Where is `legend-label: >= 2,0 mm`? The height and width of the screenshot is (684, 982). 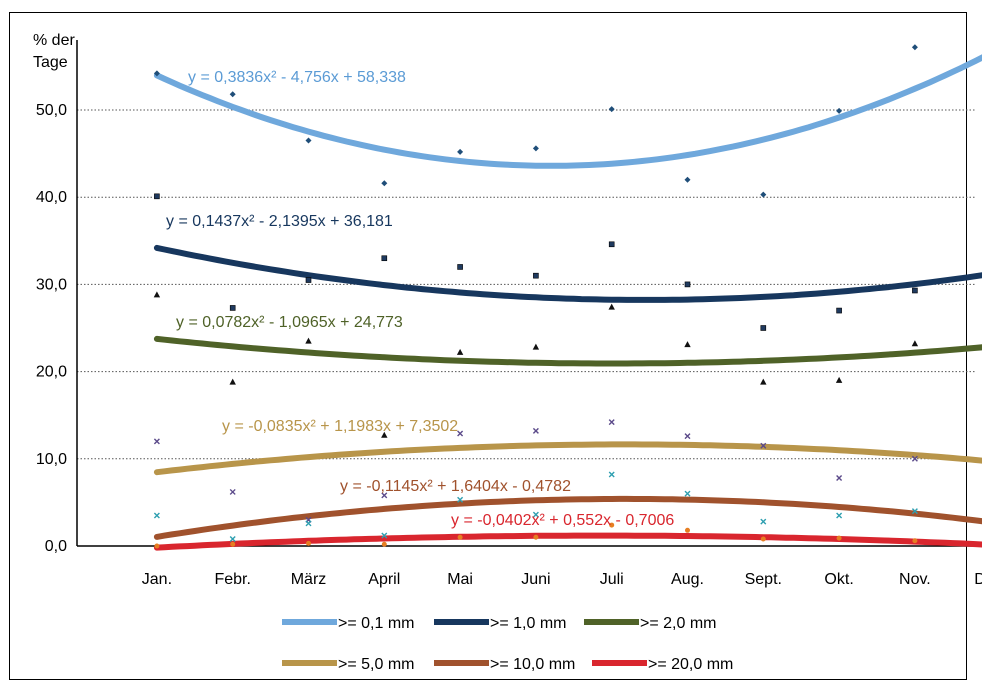
legend-label: >= 2,0 mm is located at coordinates (678, 623).